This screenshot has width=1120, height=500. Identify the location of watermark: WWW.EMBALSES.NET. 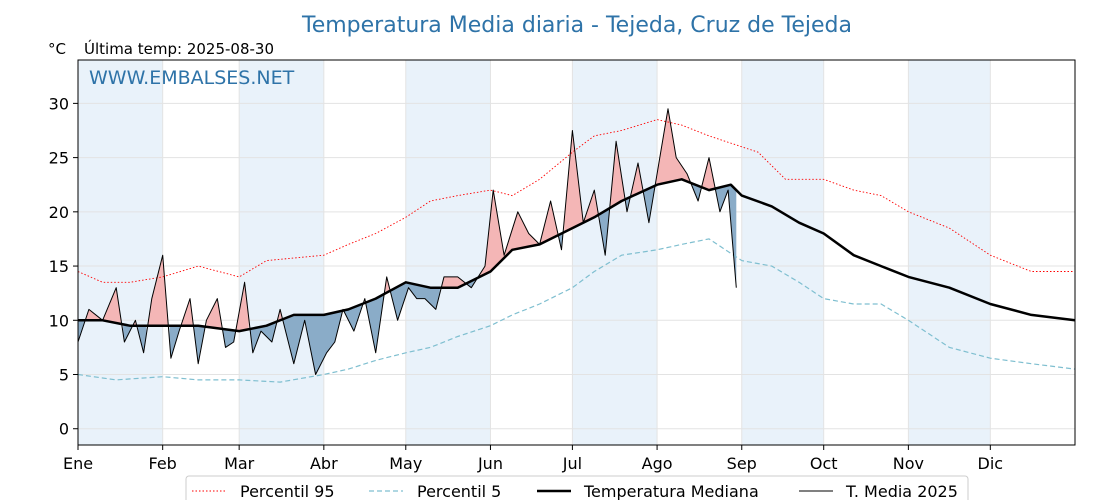
(192, 78).